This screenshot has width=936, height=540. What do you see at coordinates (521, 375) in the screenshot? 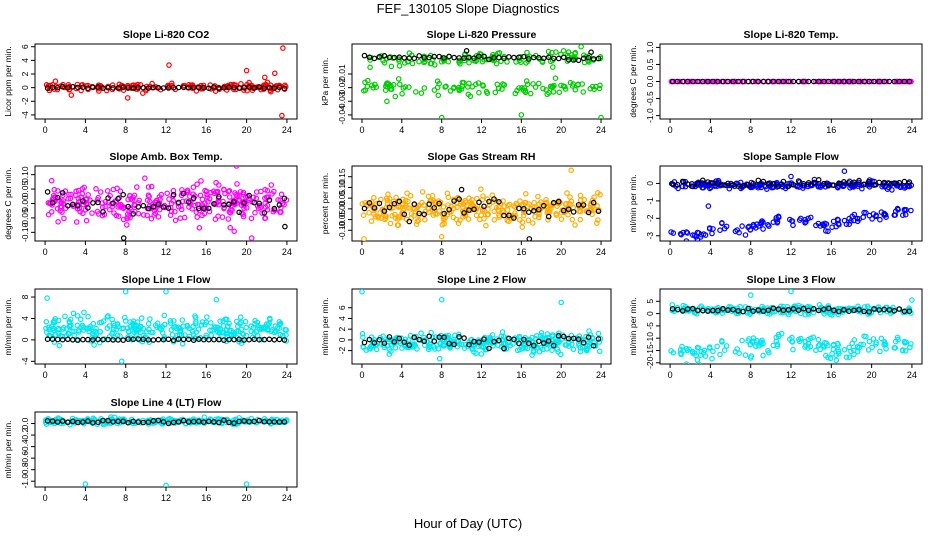
I see `x-tick-label: 16` at bounding box center [521, 375].